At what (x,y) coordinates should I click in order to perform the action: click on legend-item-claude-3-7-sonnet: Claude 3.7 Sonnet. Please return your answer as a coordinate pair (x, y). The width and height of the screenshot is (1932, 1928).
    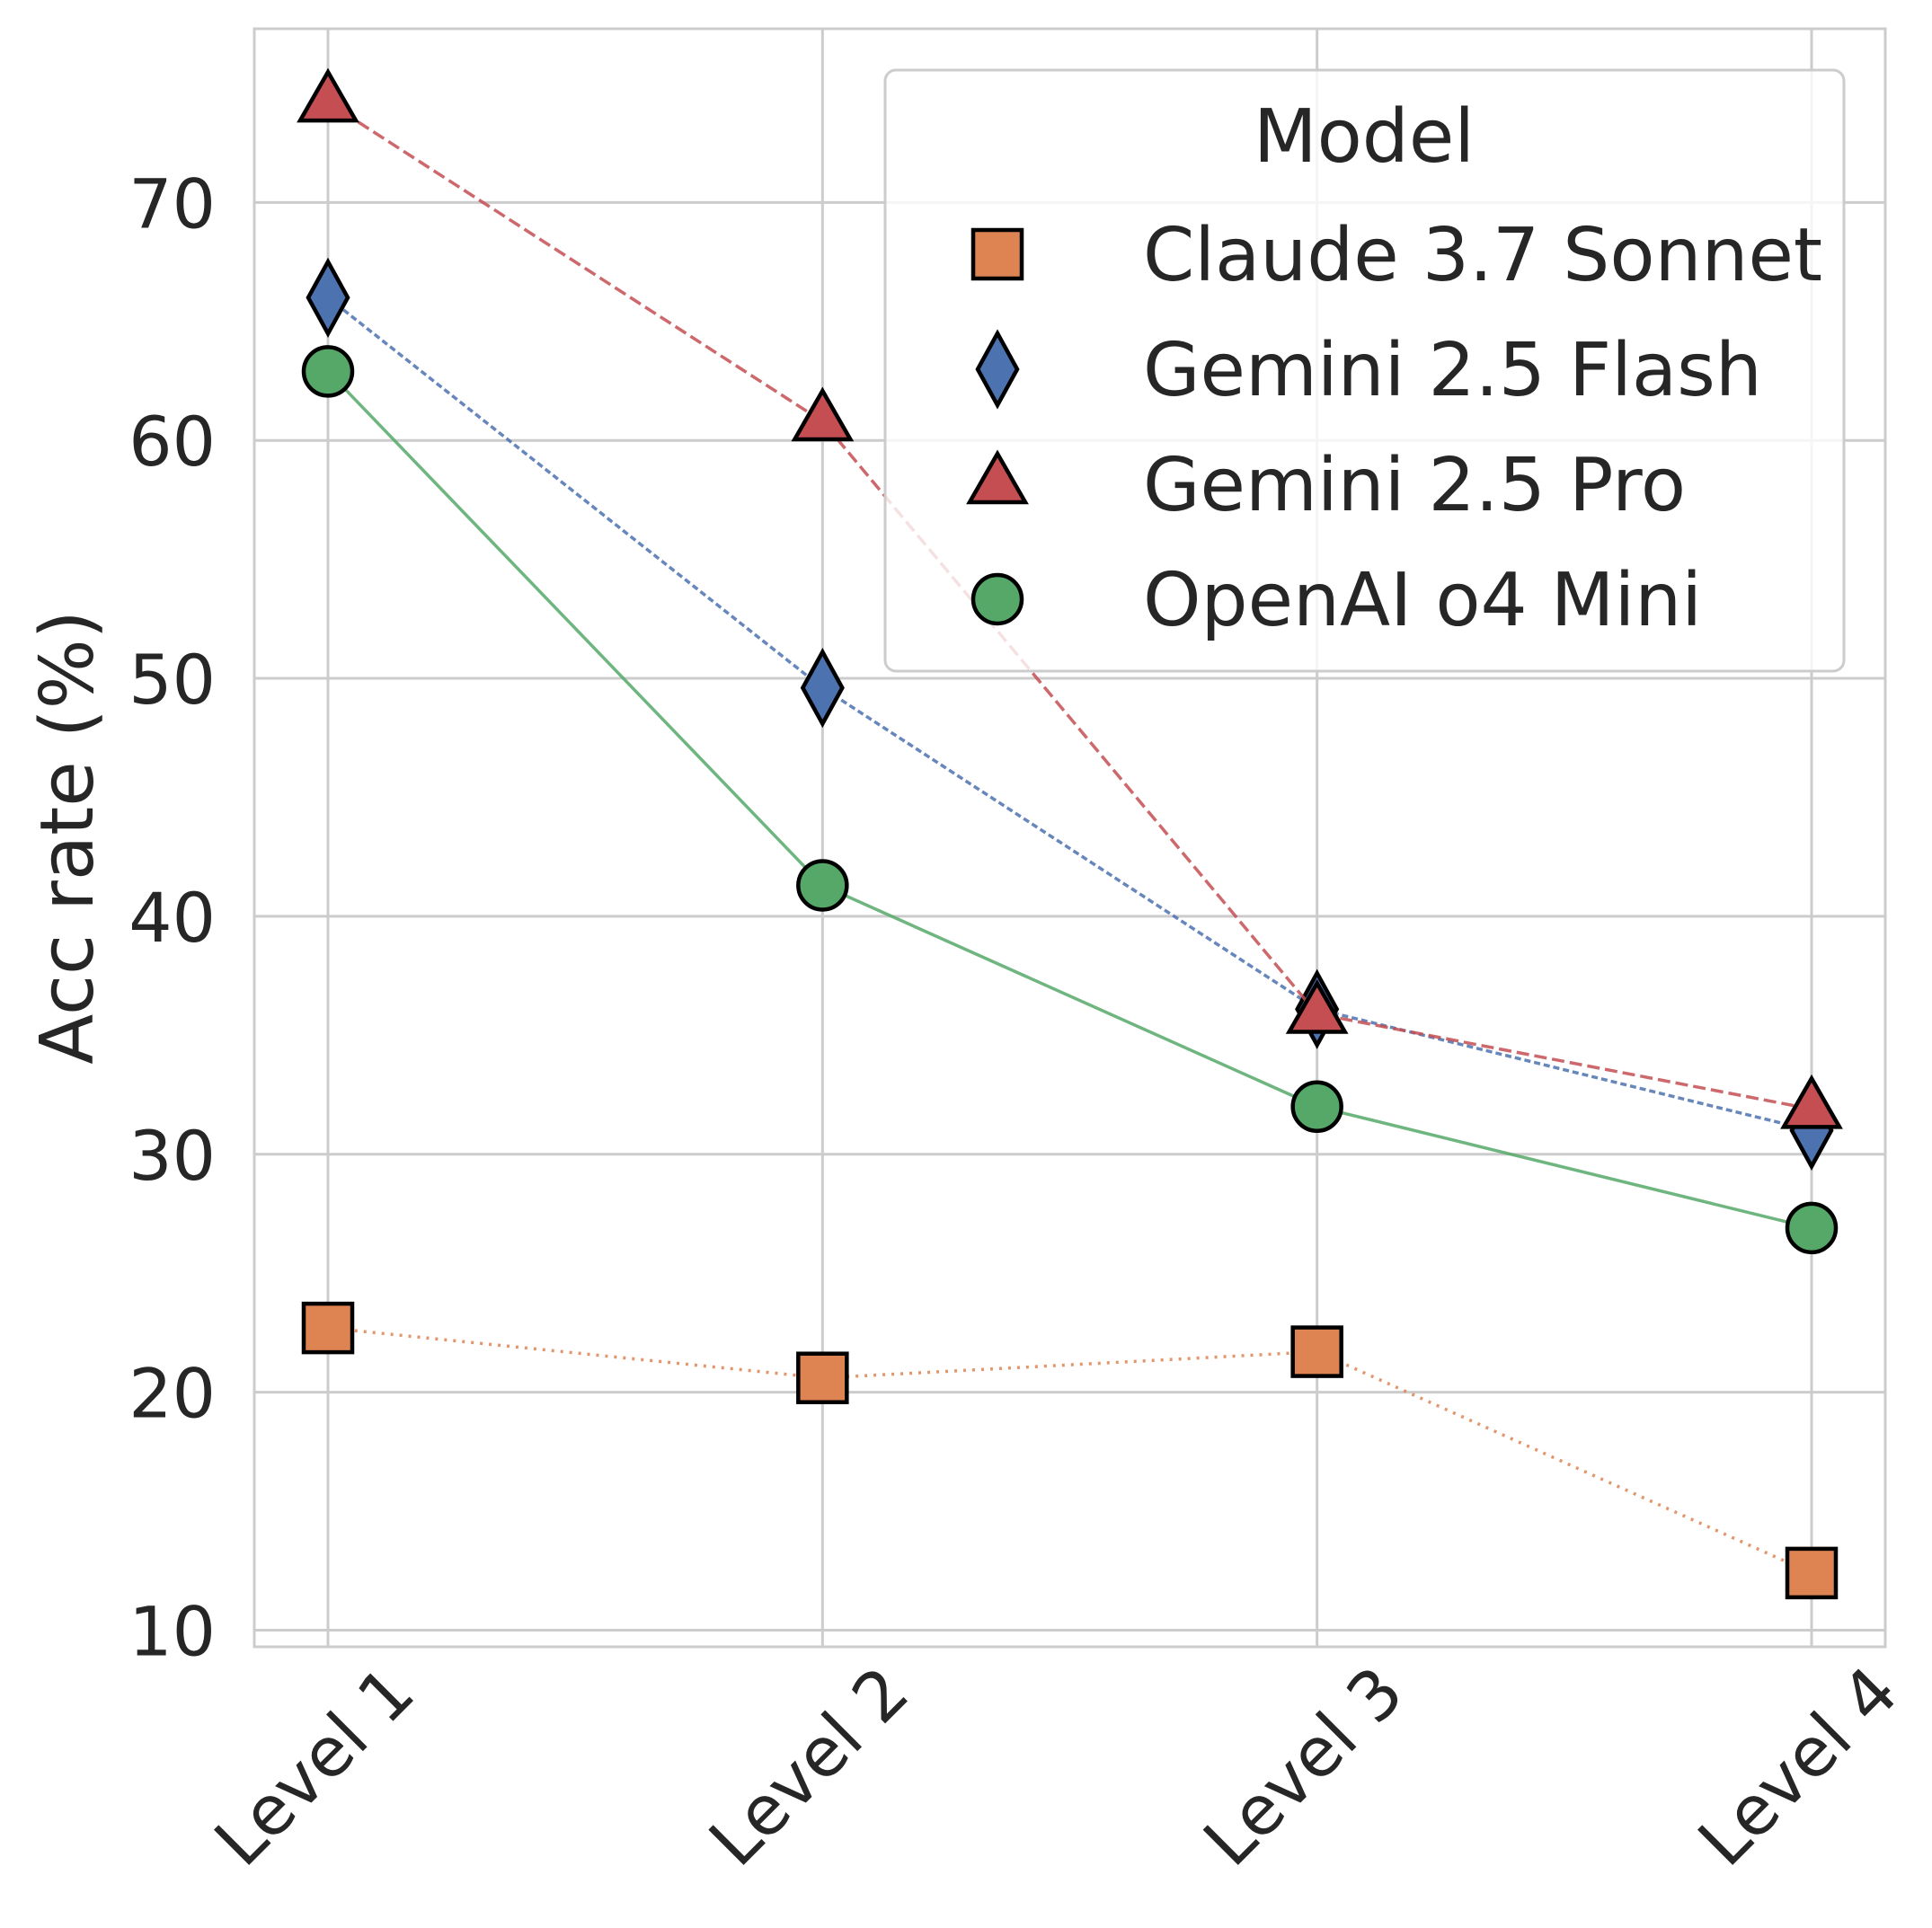
    Looking at the image, I should click on (1396, 255).